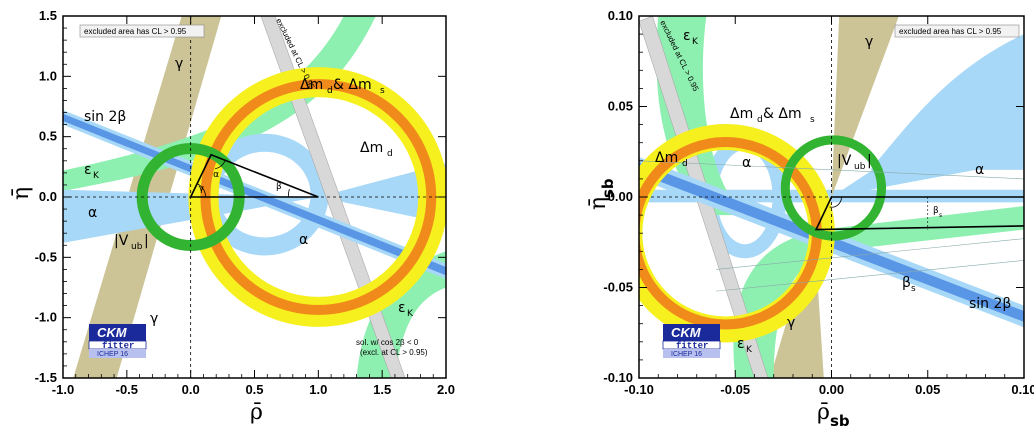 The image size is (1034, 432). I want to click on x-axis-label: ρ̄, so click(256, 412).